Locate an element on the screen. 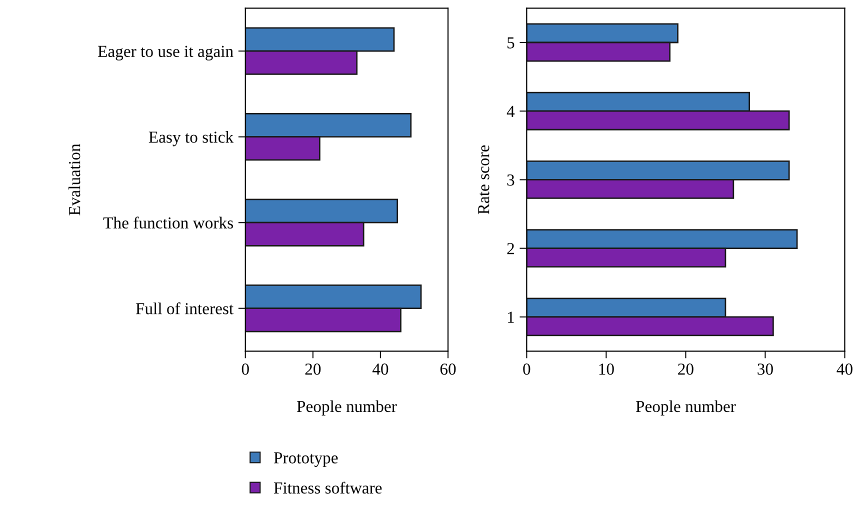  y-tick-label: 1 is located at coordinates (511, 317).